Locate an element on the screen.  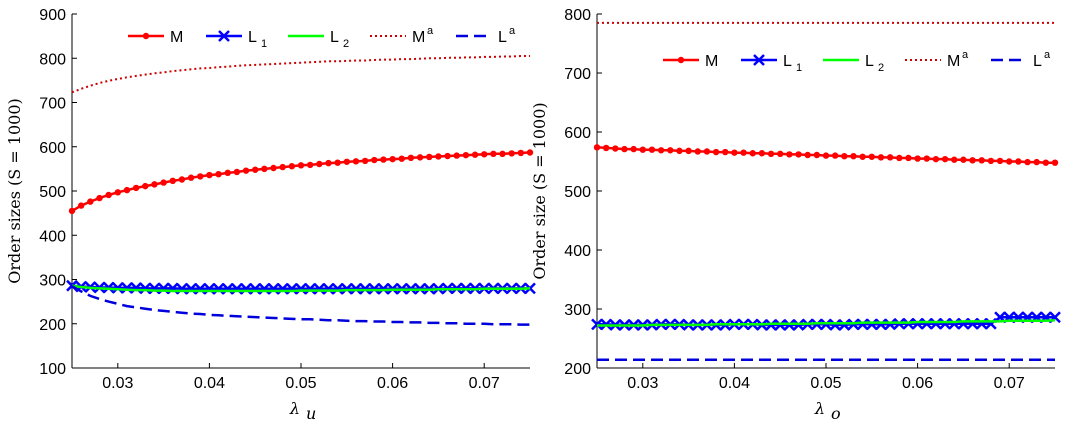
y-tick-label: 800 is located at coordinates (52, 59).